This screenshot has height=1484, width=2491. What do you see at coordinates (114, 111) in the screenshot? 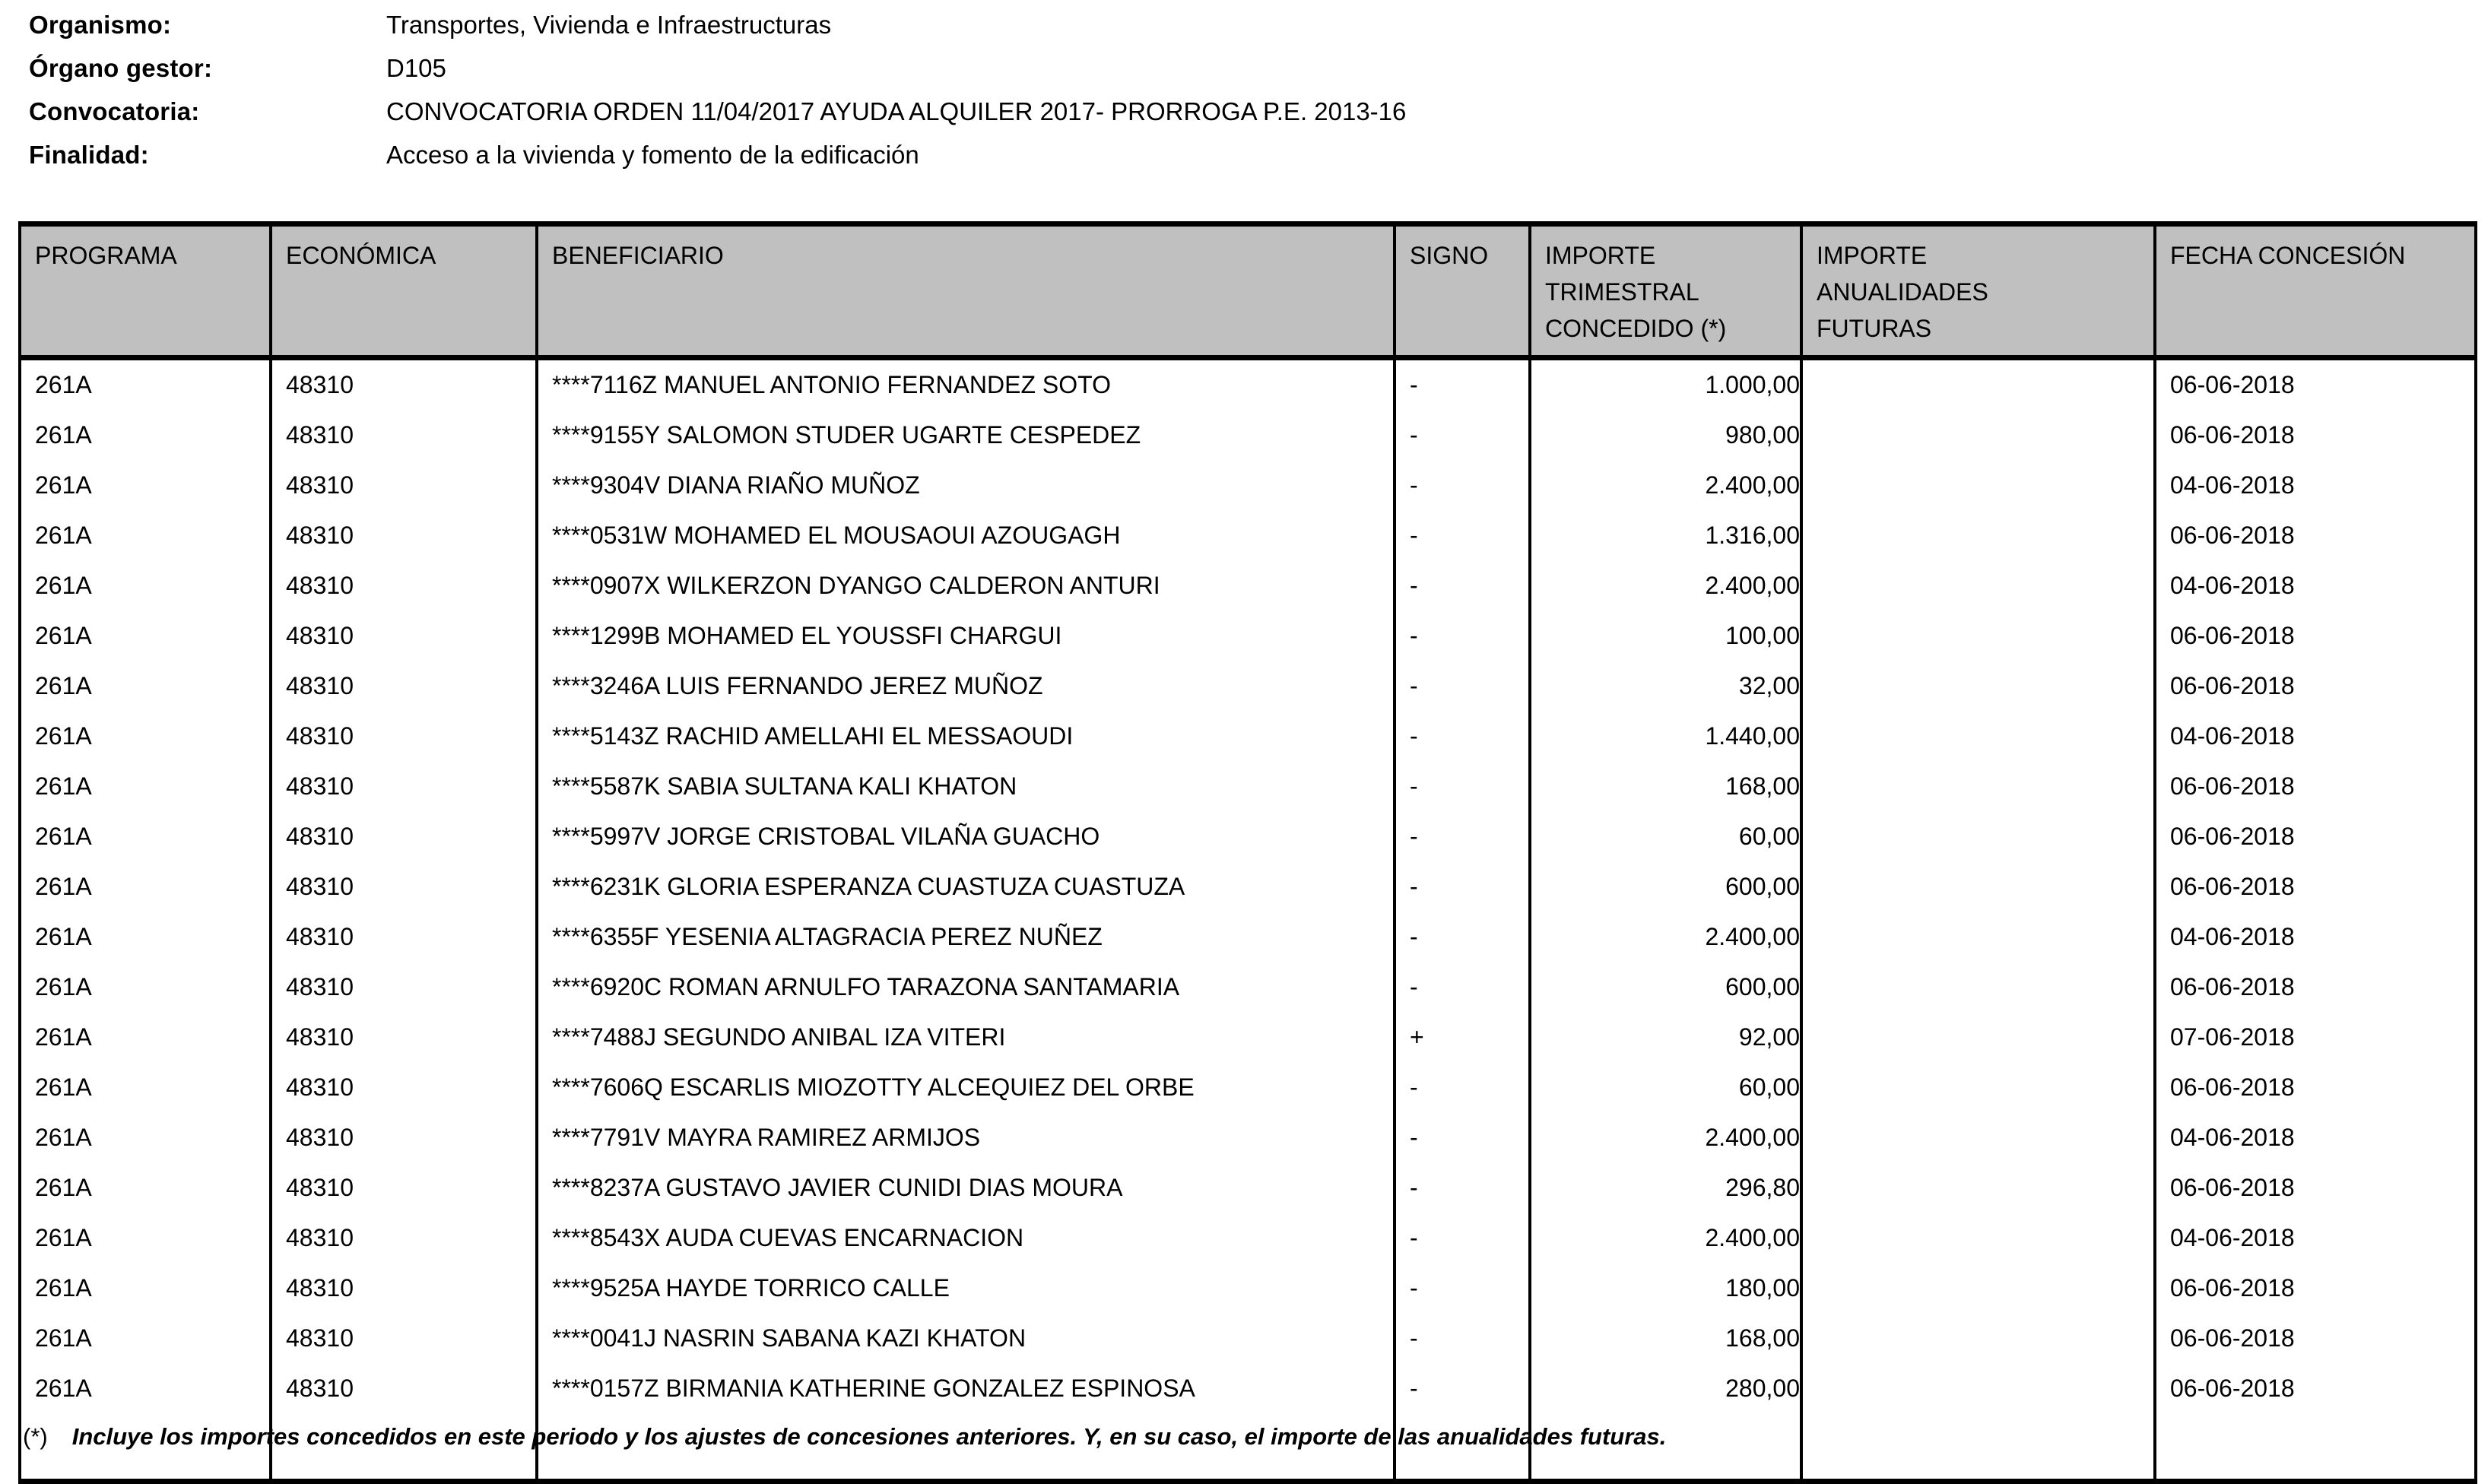
I see `metadata-label-convocatoria: Convocatoria:` at bounding box center [114, 111].